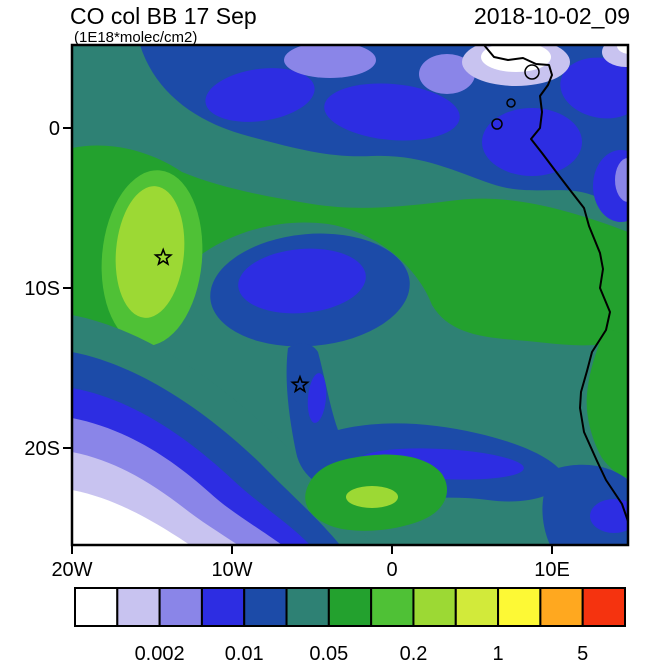 Image resolution: width=650 pixels, height=667 pixels. I want to click on y-axis-label-20s: 20S, so click(42, 449).